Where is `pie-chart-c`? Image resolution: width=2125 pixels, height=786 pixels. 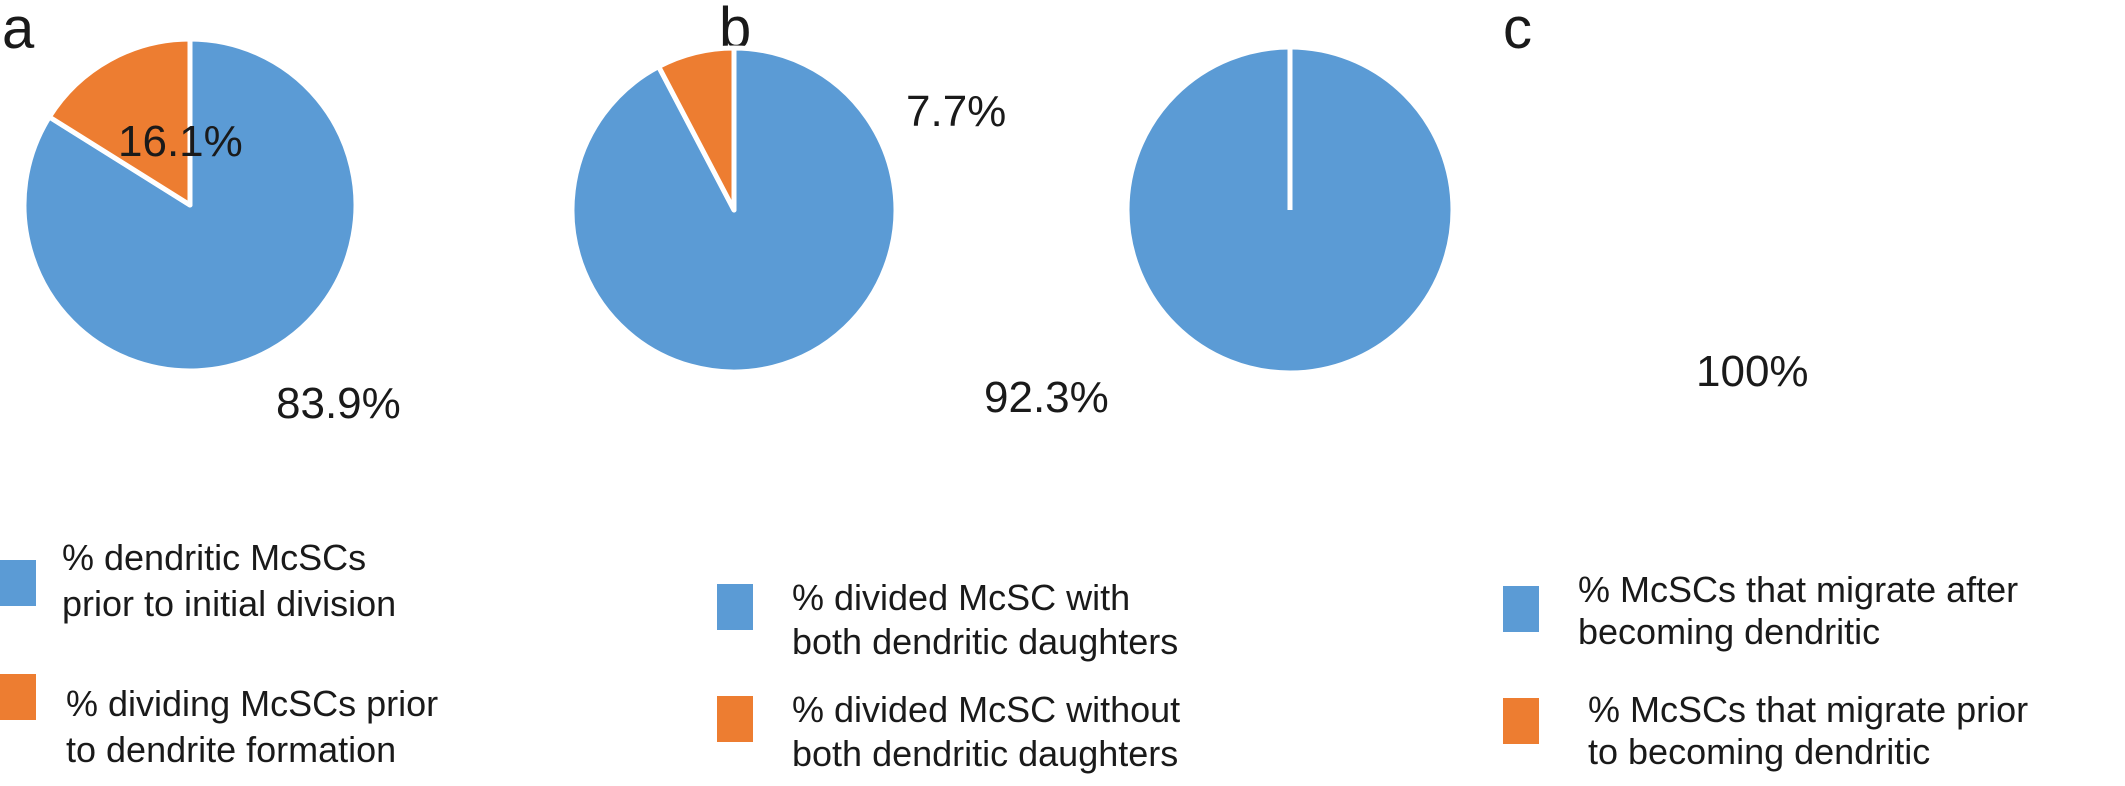 pie-chart-c is located at coordinates (1290, 210).